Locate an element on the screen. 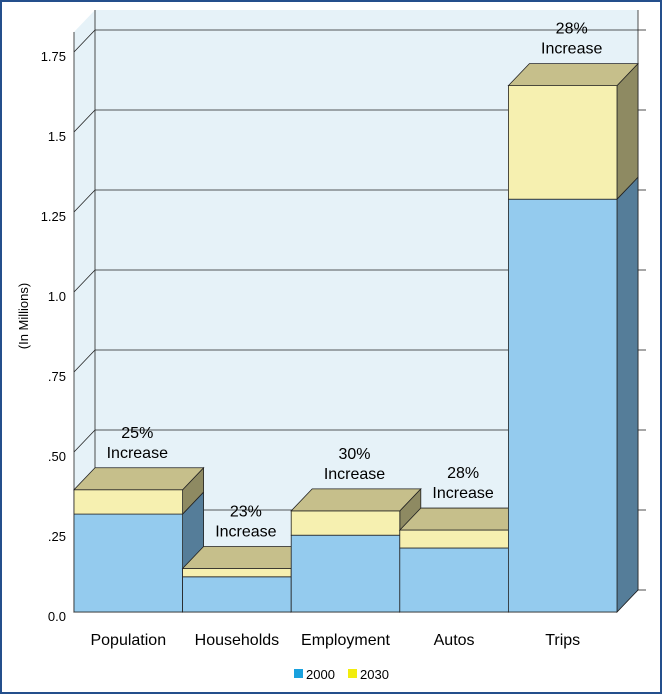 This screenshot has height=696, width=662. y-tick-label: .25 is located at coordinates (57, 536).